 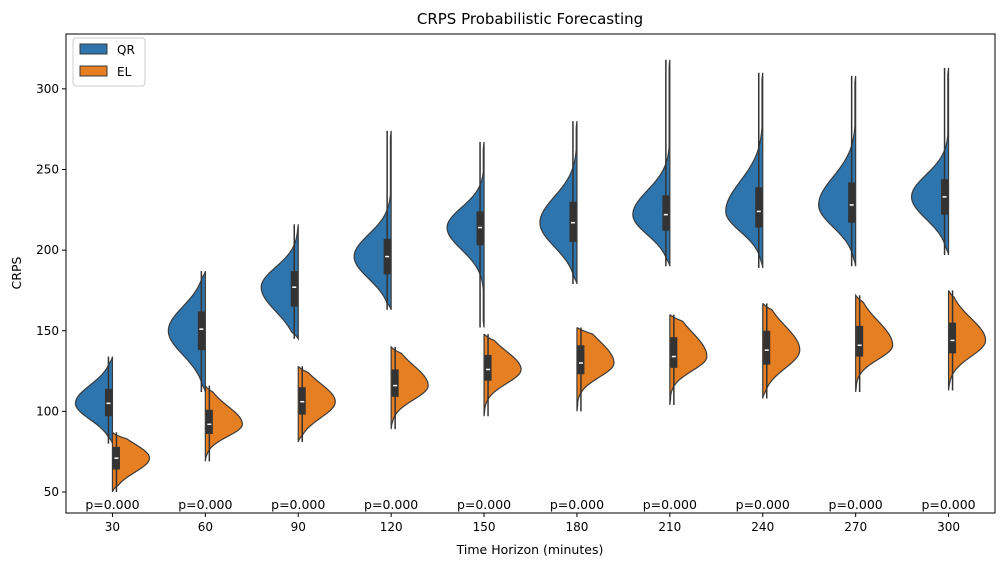 What do you see at coordinates (47, 411) in the screenshot?
I see `y-tick-label: 100` at bounding box center [47, 411].